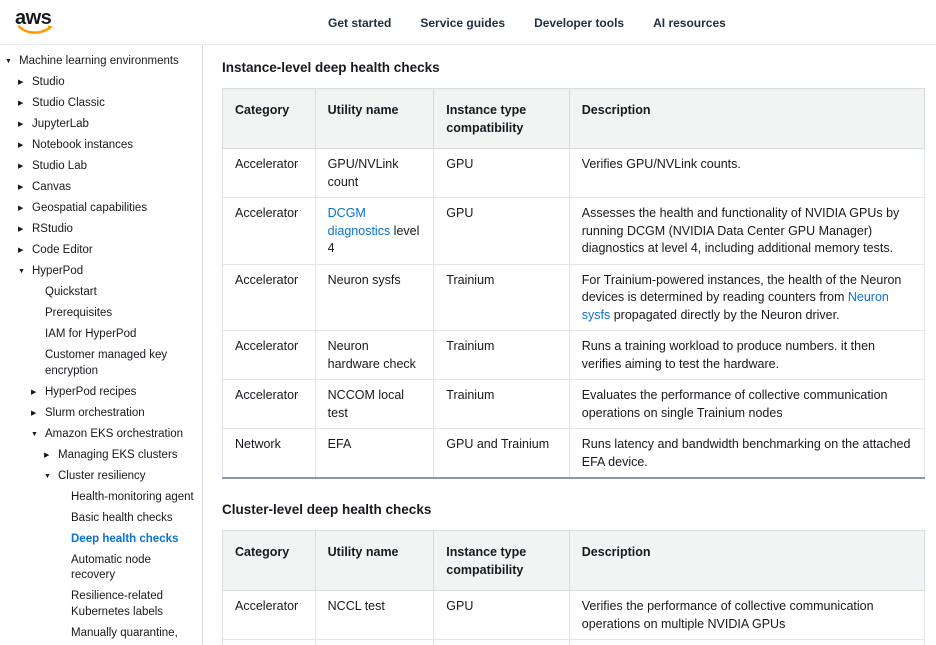 The width and height of the screenshot is (936, 645). What do you see at coordinates (106, 363) in the screenshot?
I see `sidebar-item-label: Customer managed key encryption` at bounding box center [106, 363].